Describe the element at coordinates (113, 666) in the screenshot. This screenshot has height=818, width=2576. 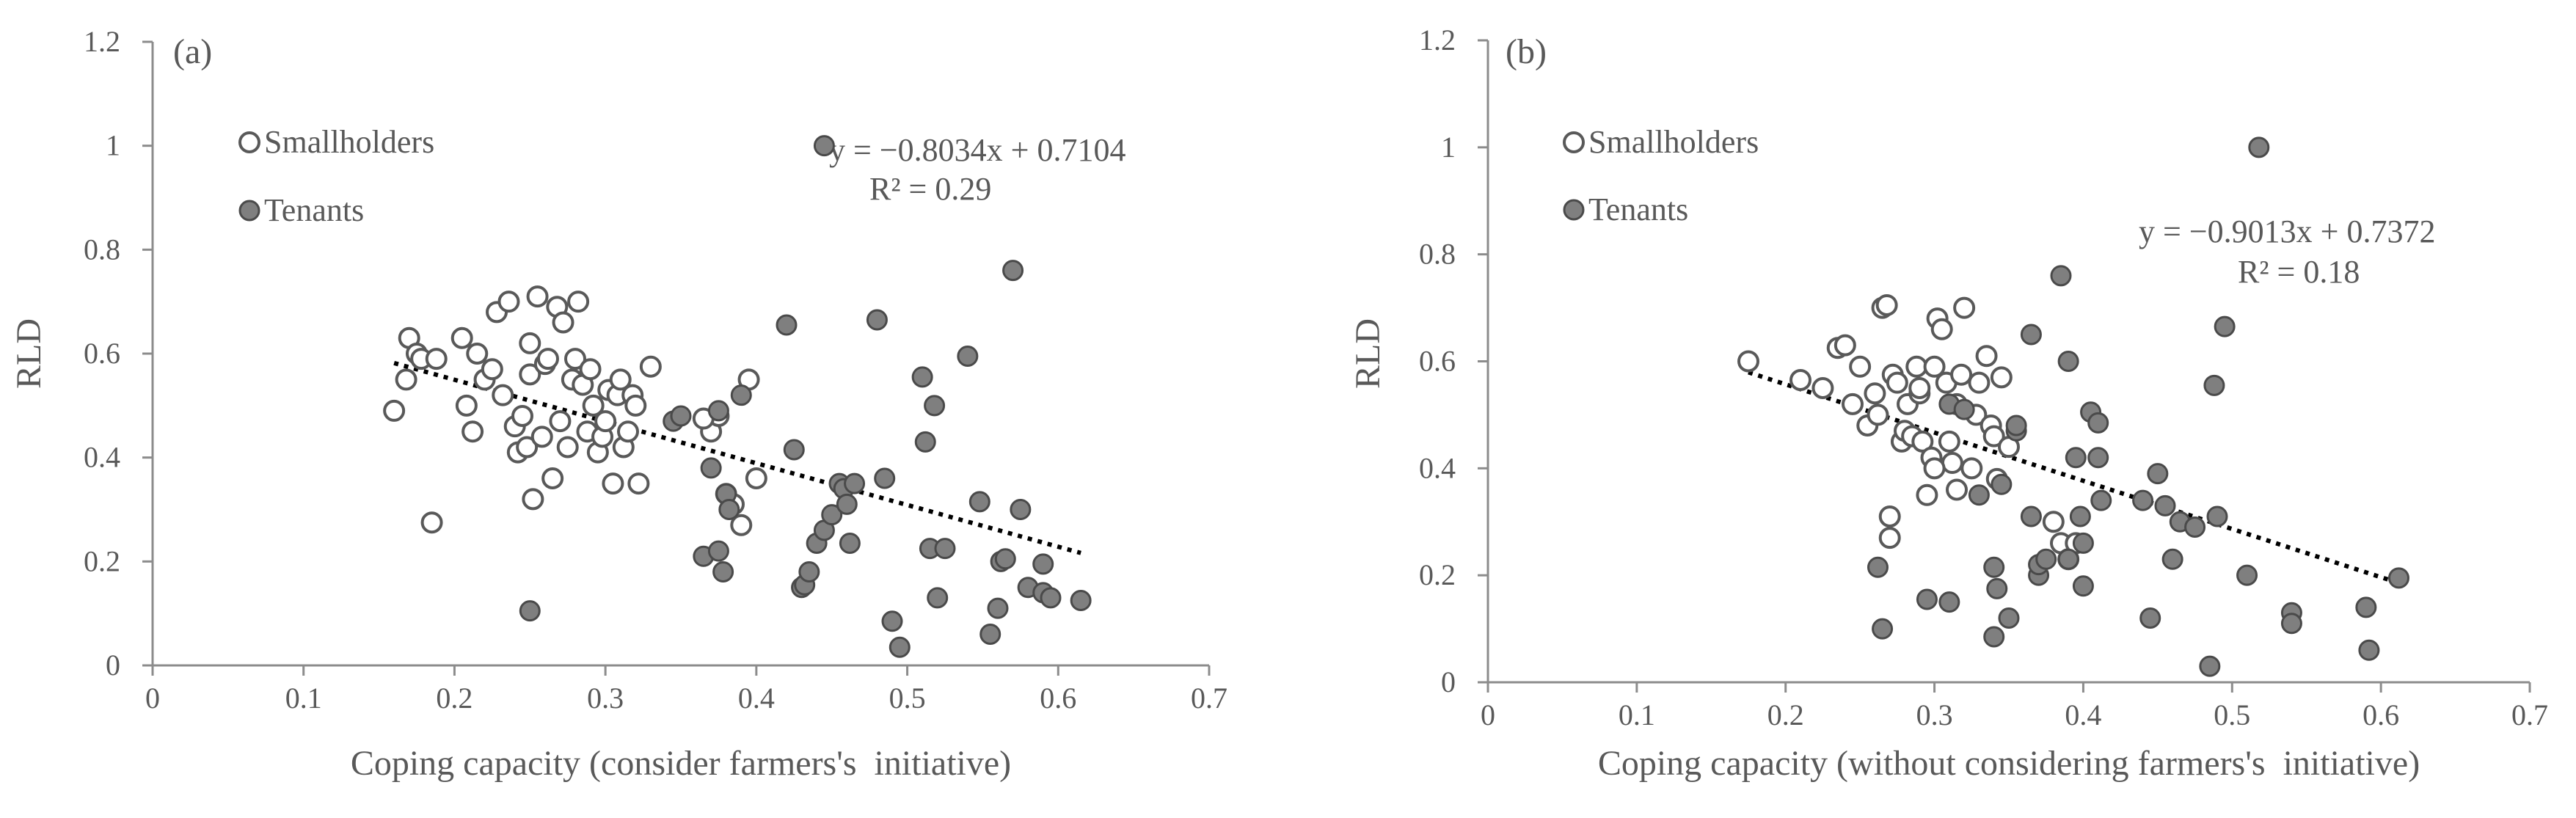
I see `y-tick-label: 0` at that location.